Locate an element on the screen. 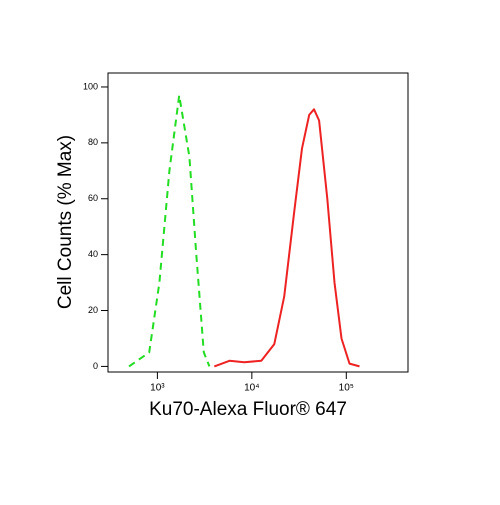 This screenshot has height=505, width=500. y-tick-label: 60 is located at coordinates (93, 198).